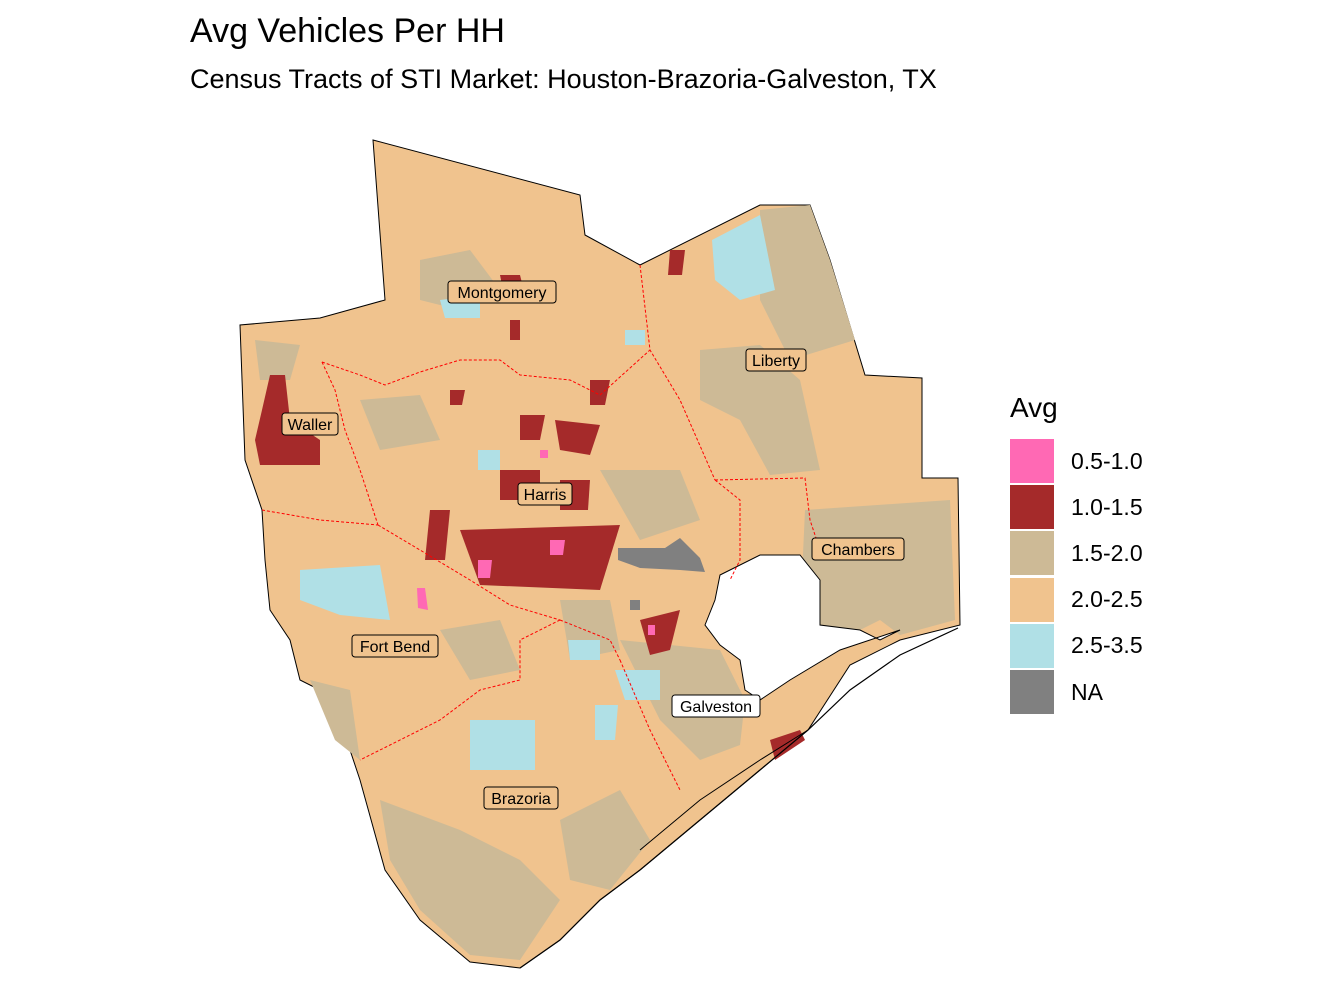  Describe the element at coordinates (1087, 691) in the screenshot. I see `legend-label: NA` at that location.